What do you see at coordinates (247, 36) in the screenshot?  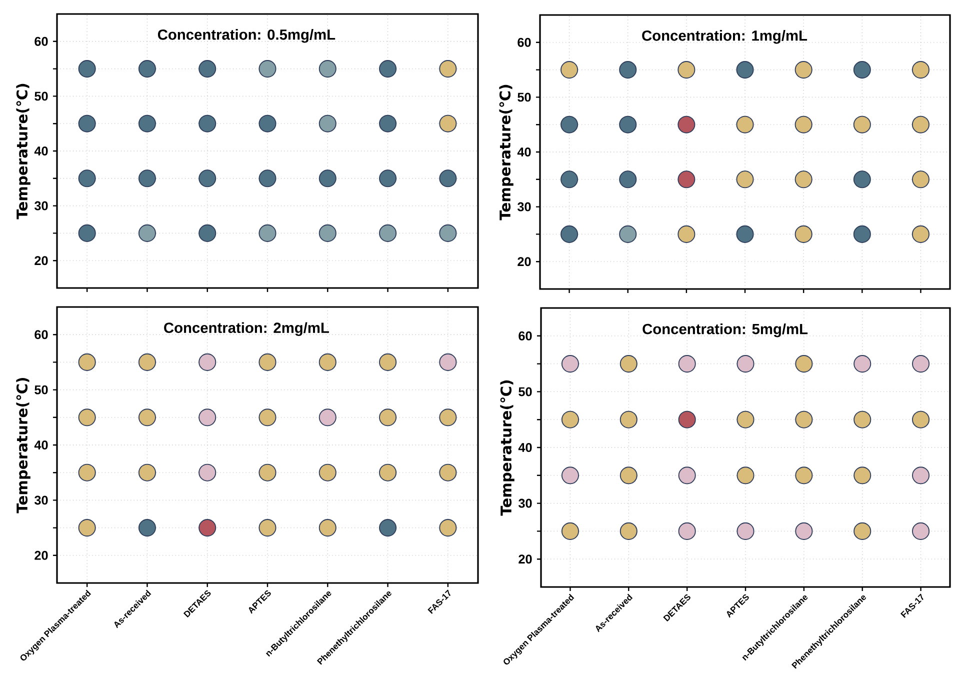 I see `text: Concentration: 0.5mg/mL` at bounding box center [247, 36].